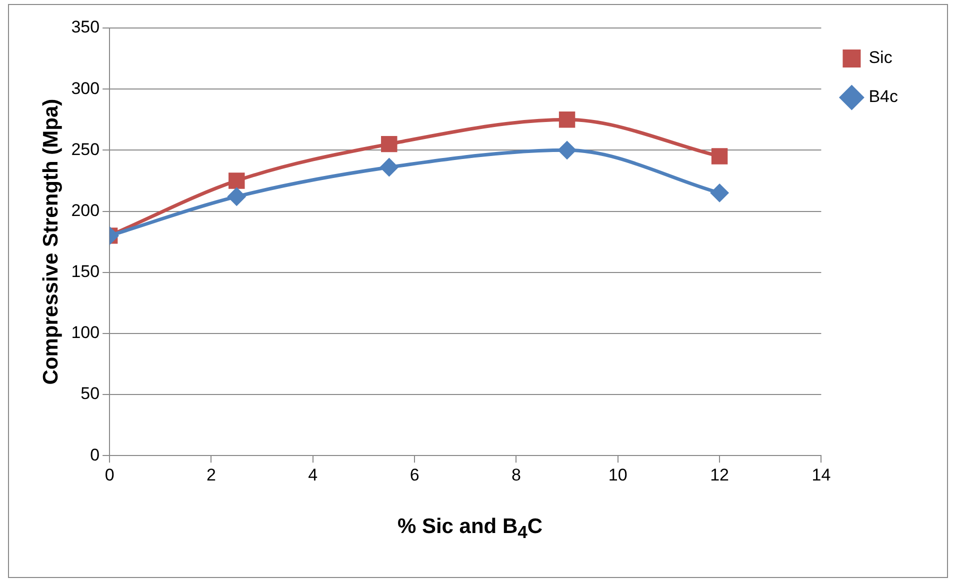 The width and height of the screenshot is (958, 584). Describe the element at coordinates (516, 474) in the screenshot. I see `x-tick-label: 8` at that location.